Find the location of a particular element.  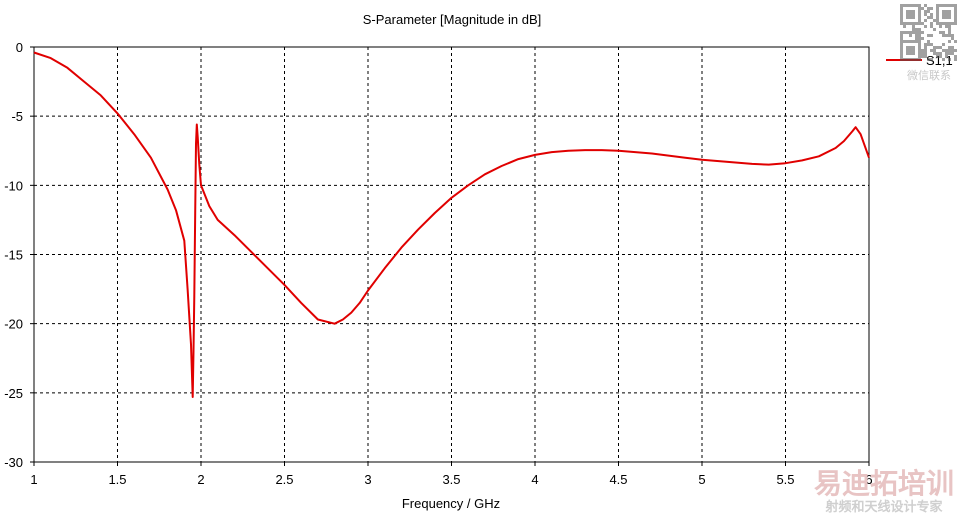

x-tick-label: 1.5 is located at coordinates (117, 479).